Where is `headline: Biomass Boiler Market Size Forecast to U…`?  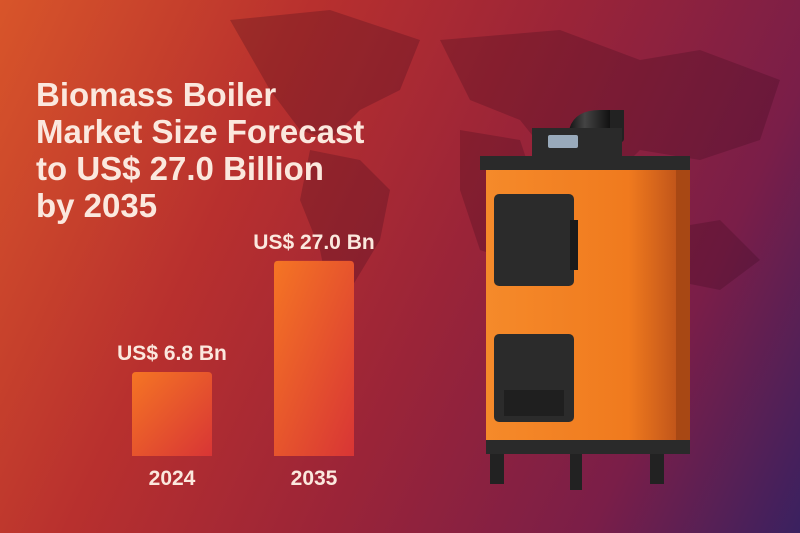
headline: Biomass Boiler Market Size Forecast to U… is located at coordinates (200, 150).